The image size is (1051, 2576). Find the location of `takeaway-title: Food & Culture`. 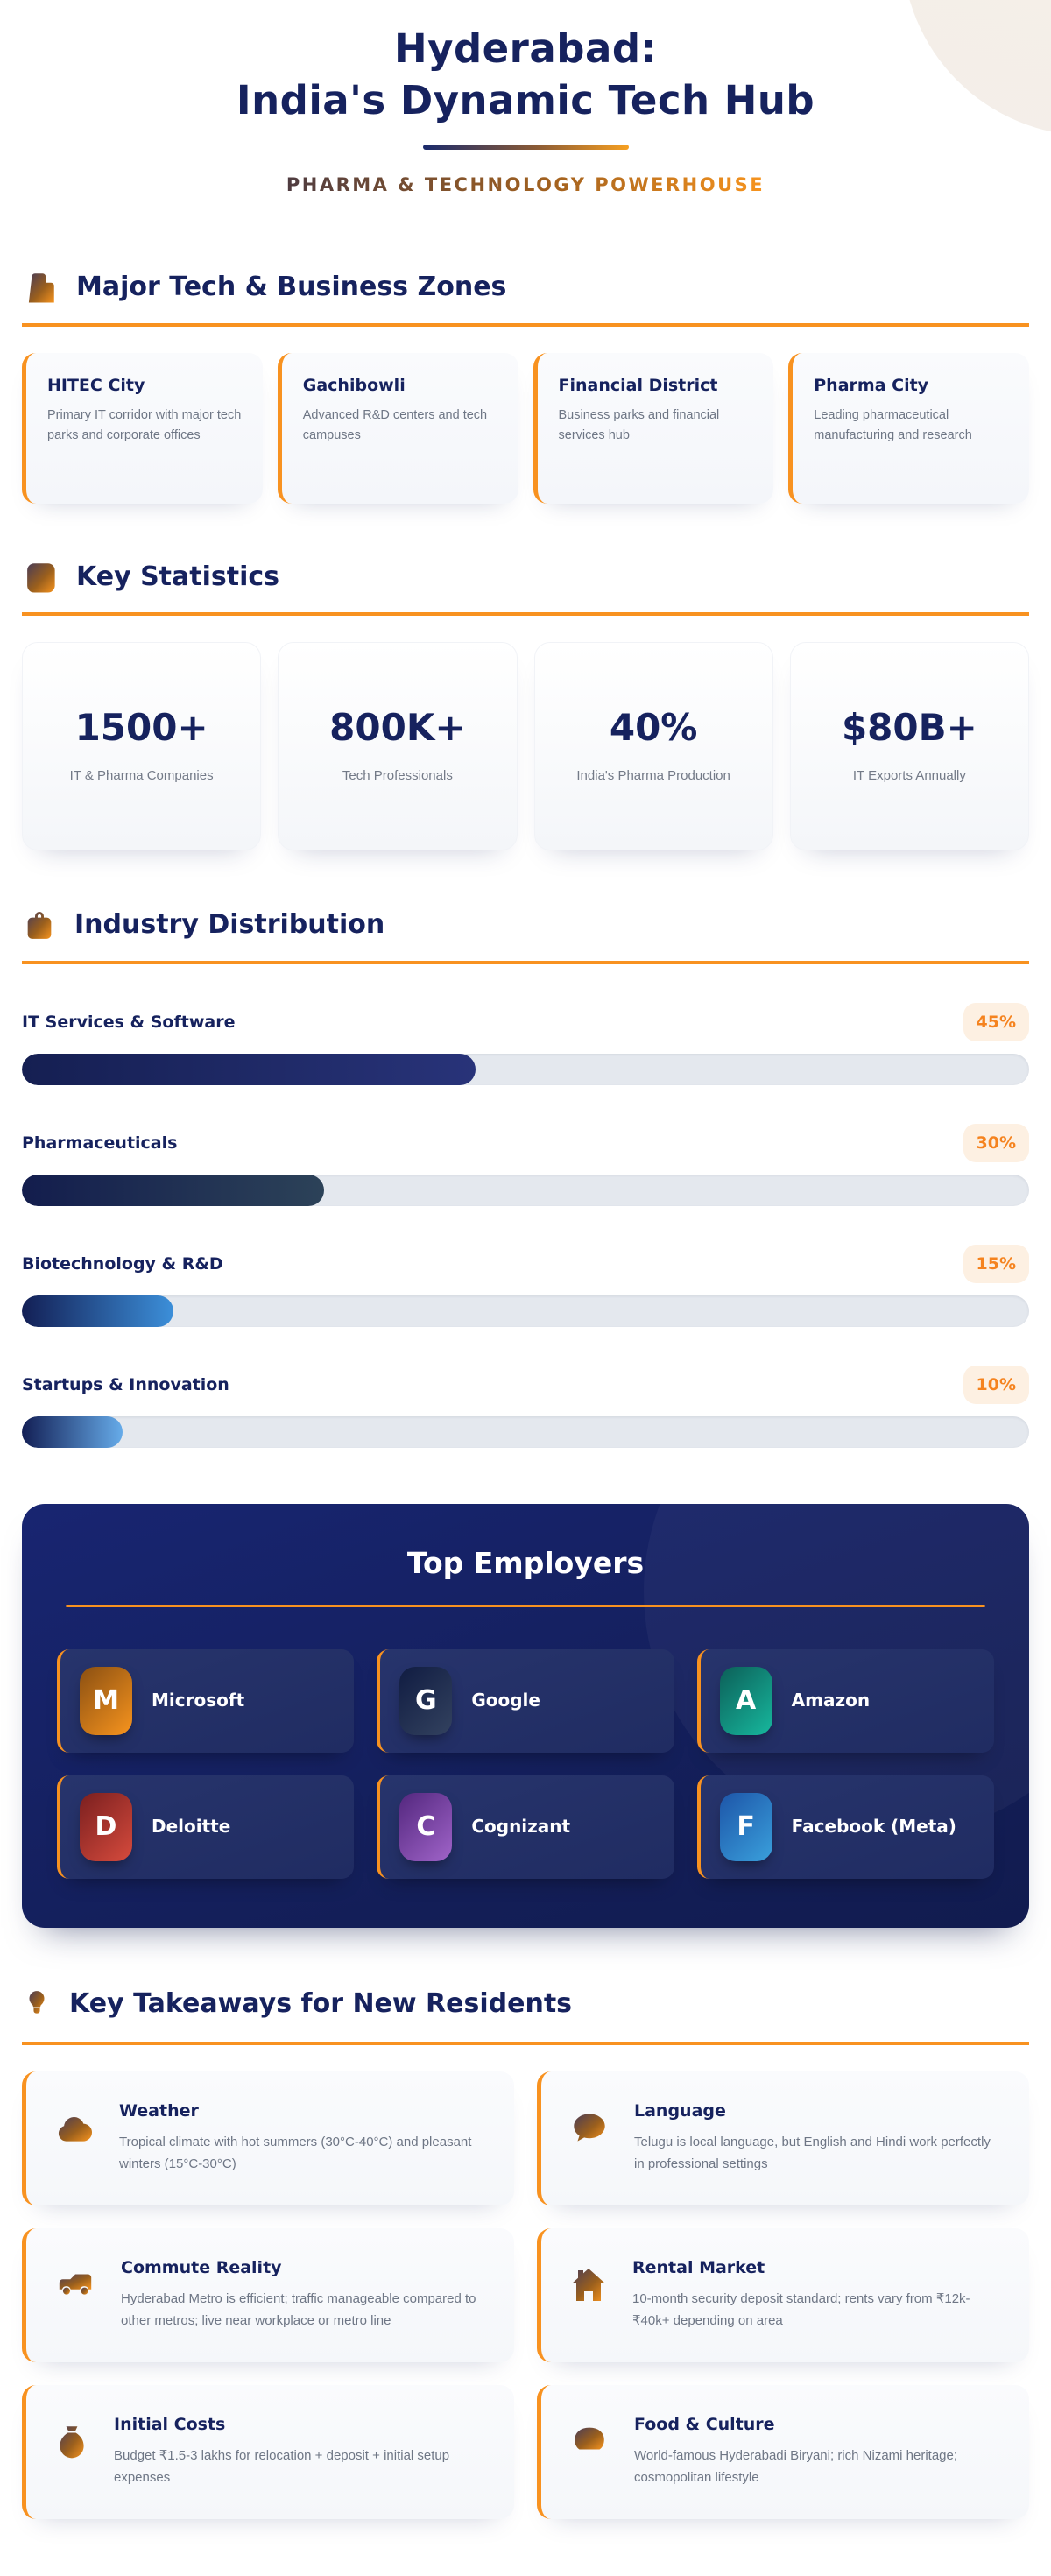

takeaway-title: Food & Culture is located at coordinates (704, 2424).